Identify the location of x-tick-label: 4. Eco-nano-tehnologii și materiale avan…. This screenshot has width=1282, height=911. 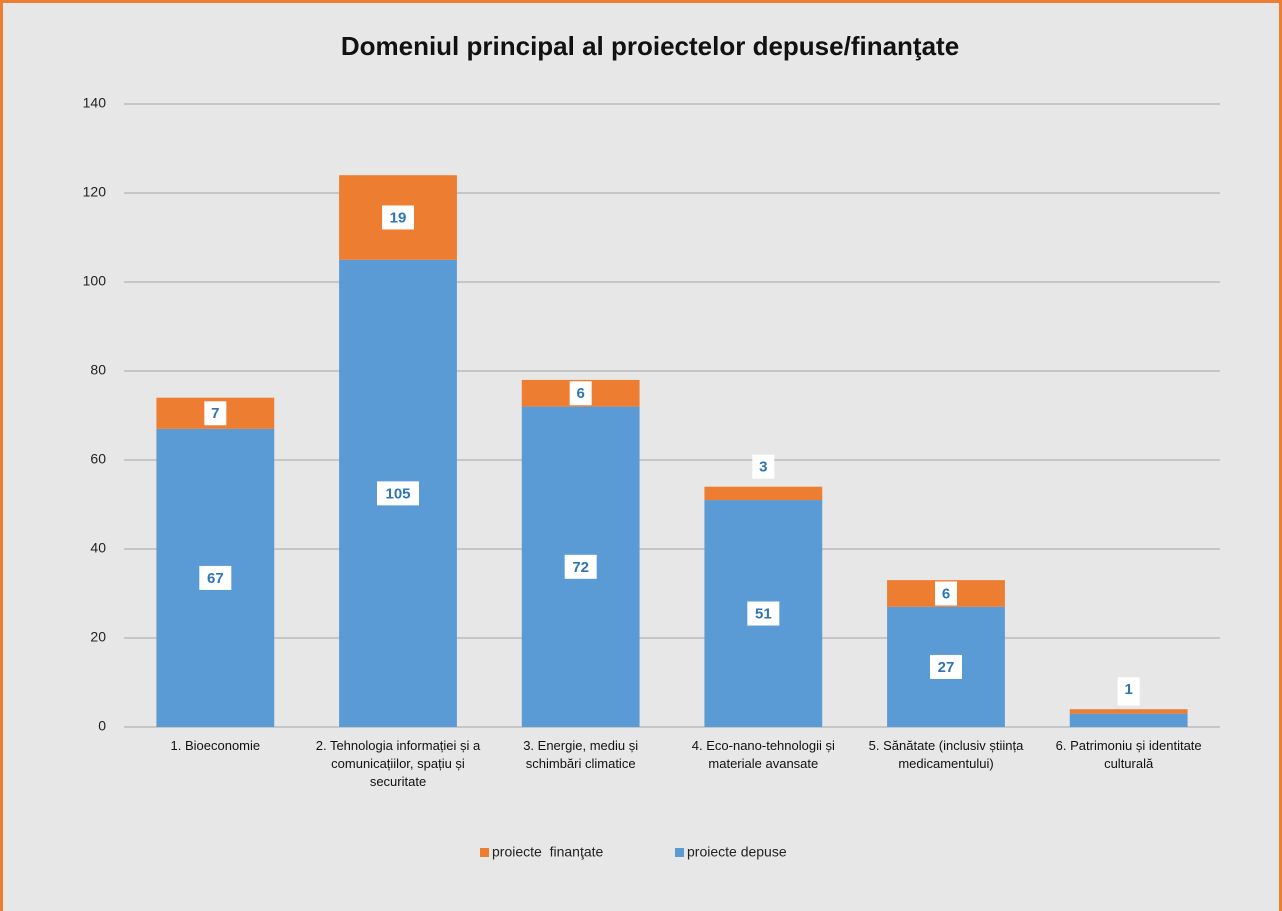
(763, 754).